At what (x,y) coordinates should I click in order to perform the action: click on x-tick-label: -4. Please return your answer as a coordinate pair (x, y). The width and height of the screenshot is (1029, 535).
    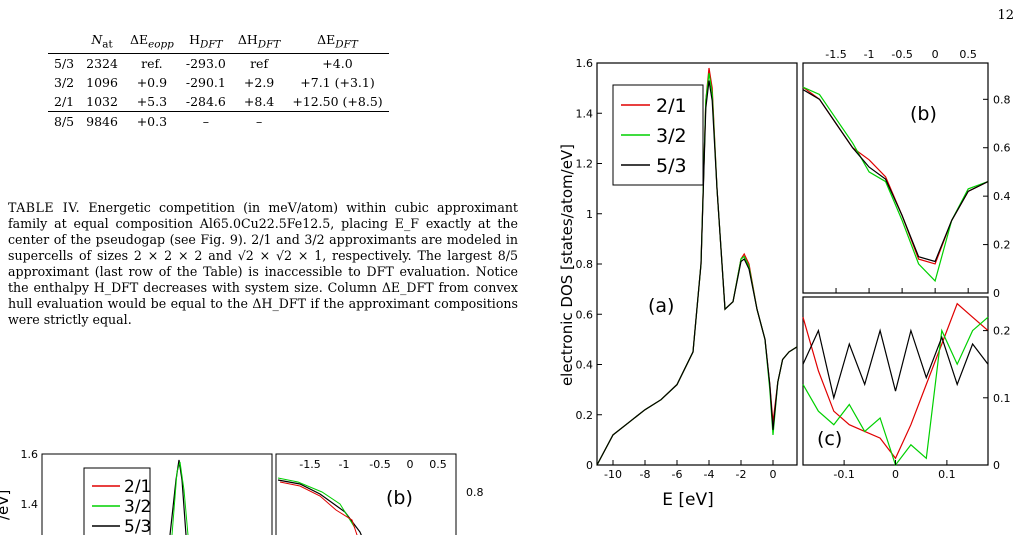
    Looking at the image, I should click on (709, 474).